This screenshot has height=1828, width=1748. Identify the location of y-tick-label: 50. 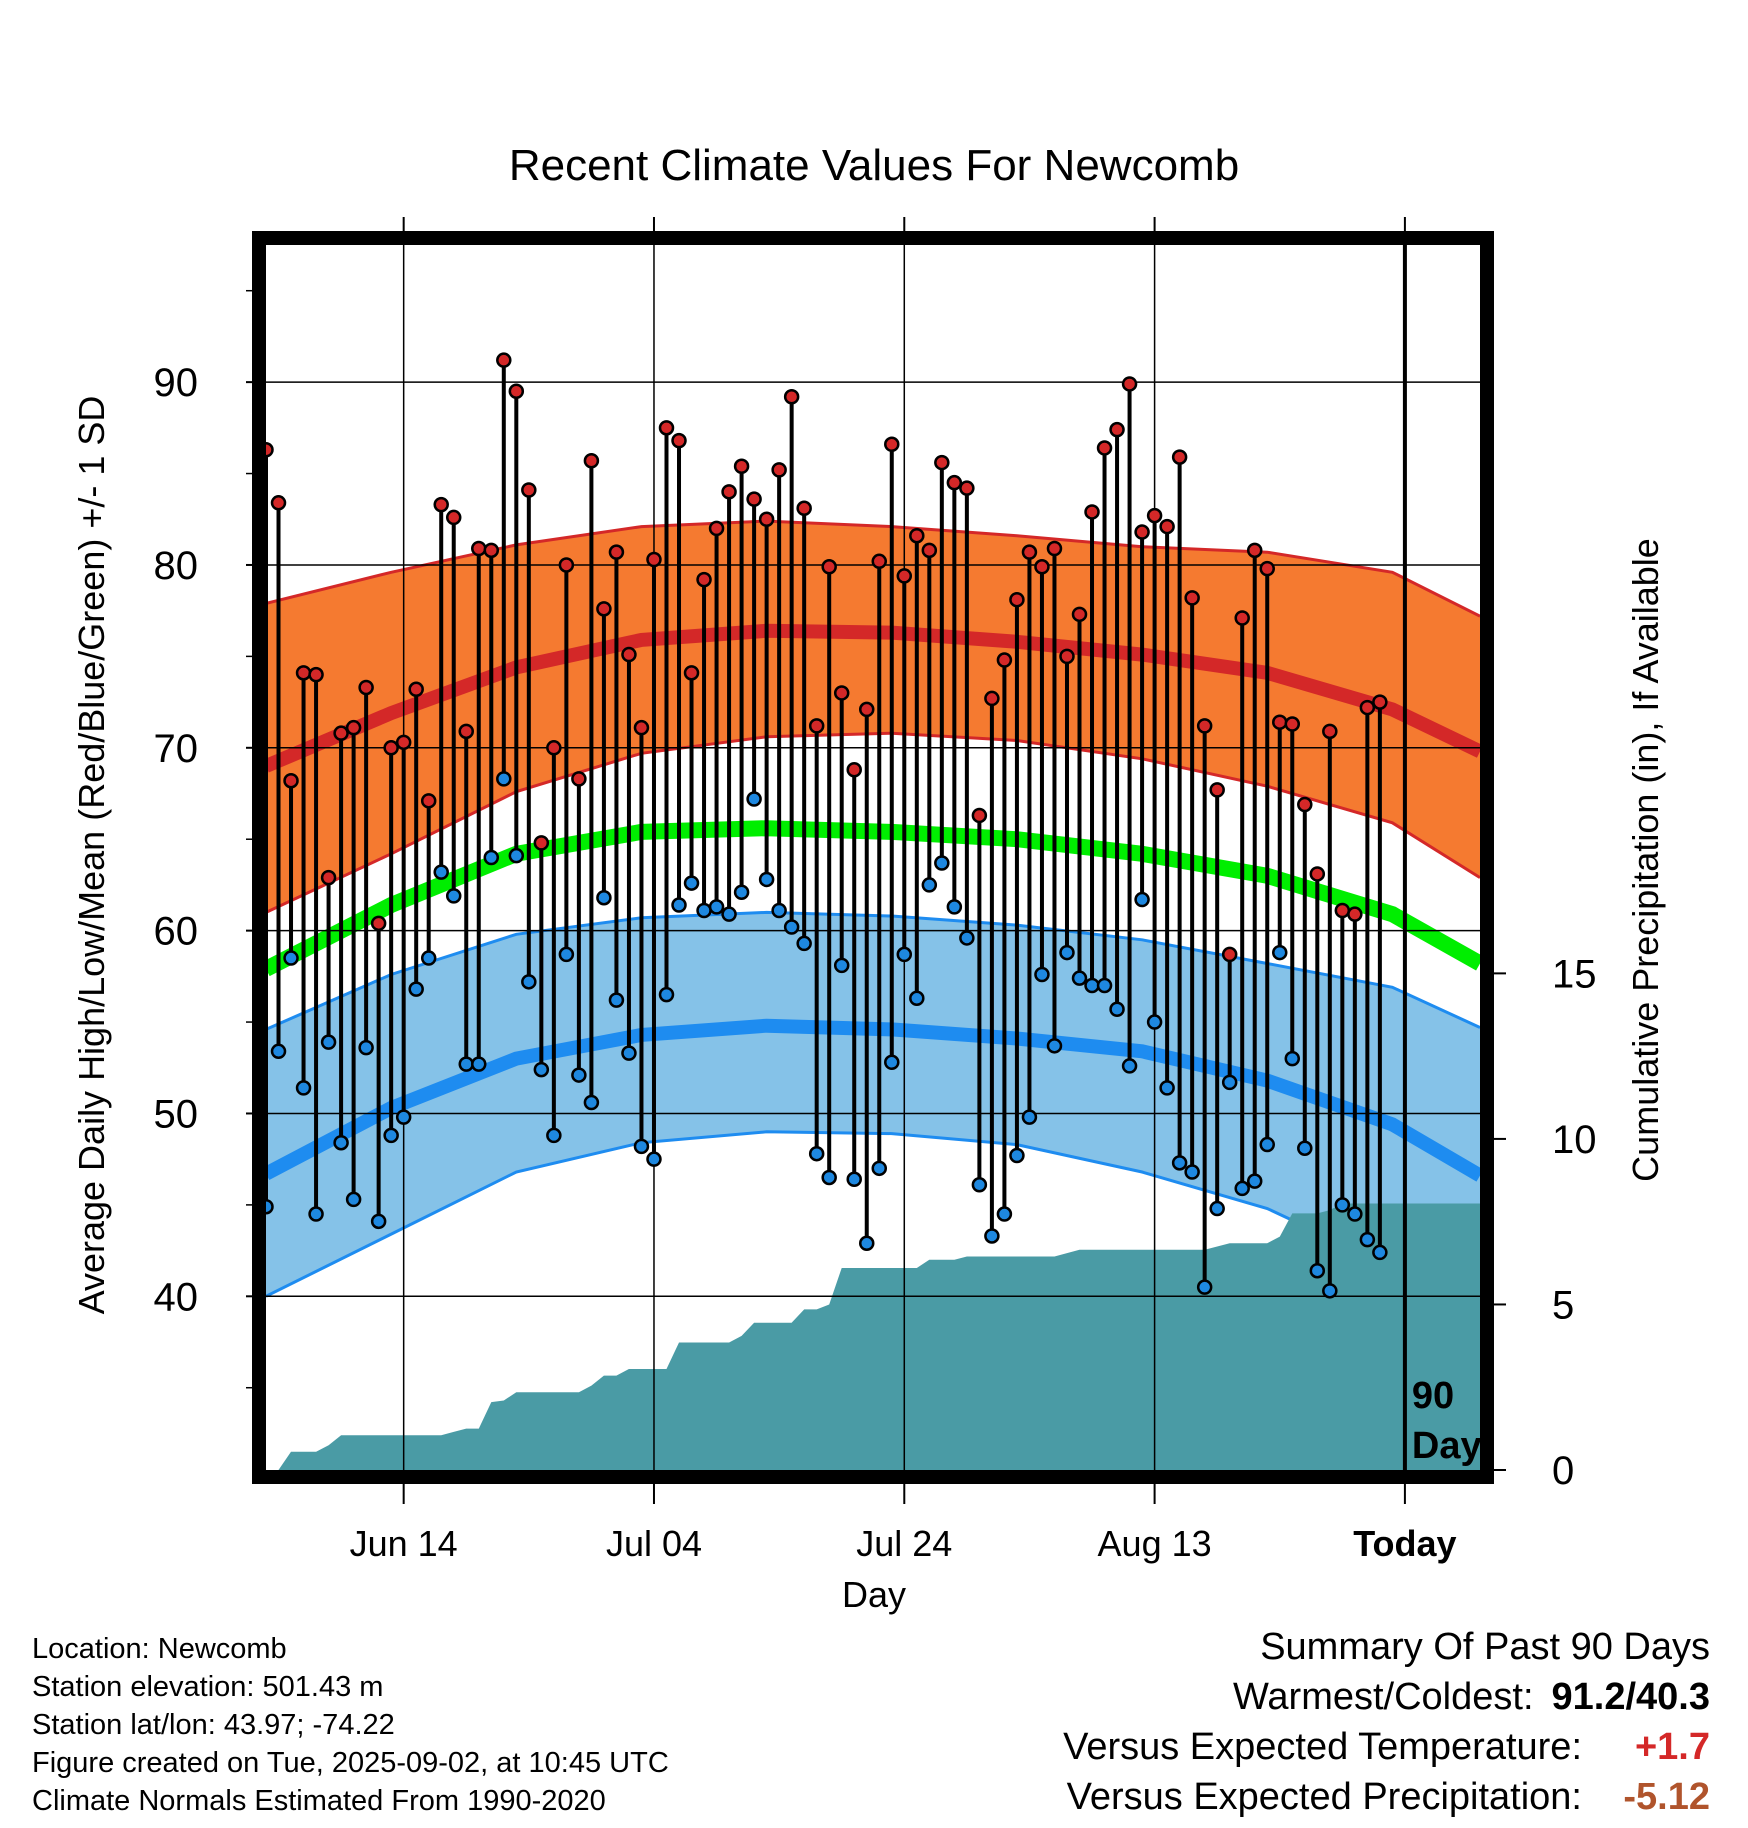
(176, 1114).